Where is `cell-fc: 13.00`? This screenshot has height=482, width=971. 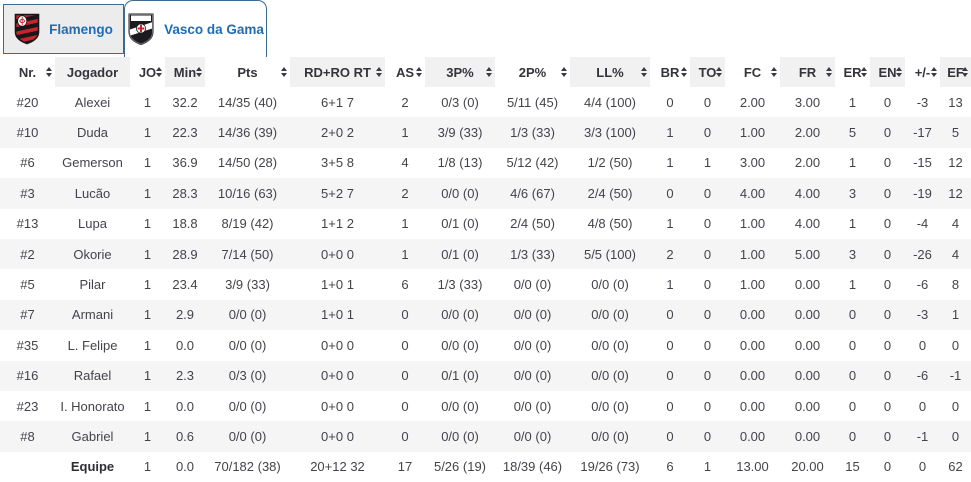 cell-fc: 13.00 is located at coordinates (752, 467).